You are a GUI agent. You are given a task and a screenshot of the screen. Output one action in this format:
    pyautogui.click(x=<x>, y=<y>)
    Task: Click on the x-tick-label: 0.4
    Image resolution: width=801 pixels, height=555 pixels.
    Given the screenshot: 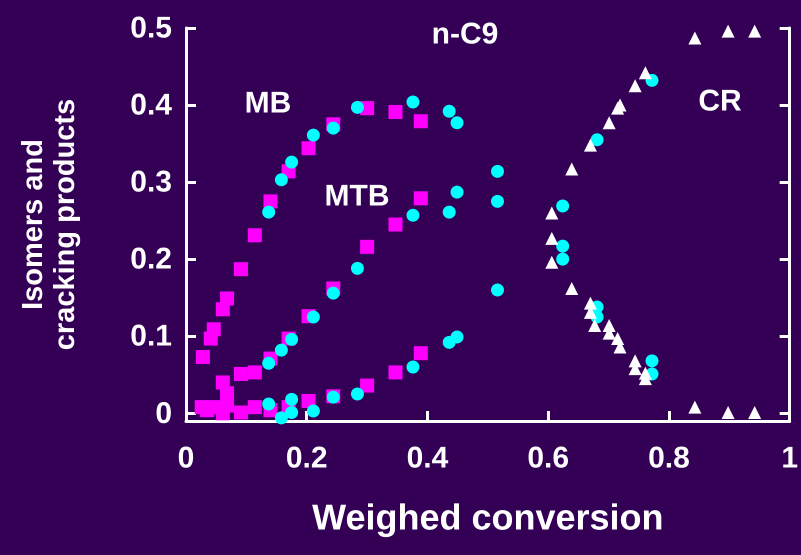 What is the action you would take?
    pyautogui.click(x=427, y=458)
    